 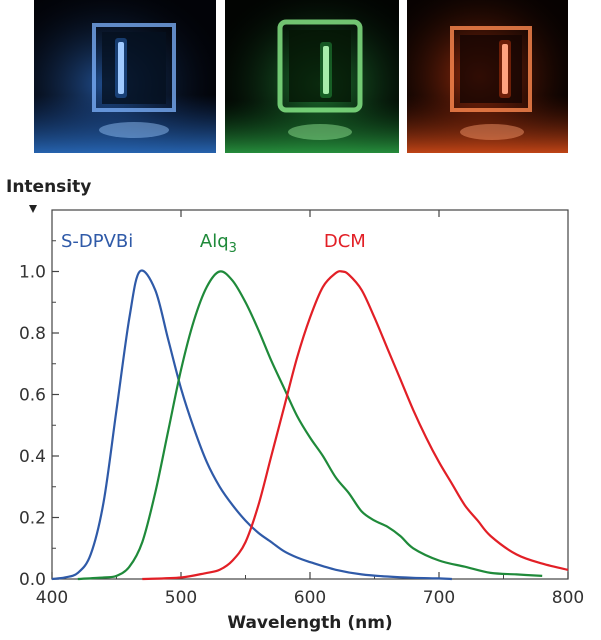 What do you see at coordinates (32, 519) in the screenshot?
I see `y-tick-label: 0.2` at bounding box center [32, 519].